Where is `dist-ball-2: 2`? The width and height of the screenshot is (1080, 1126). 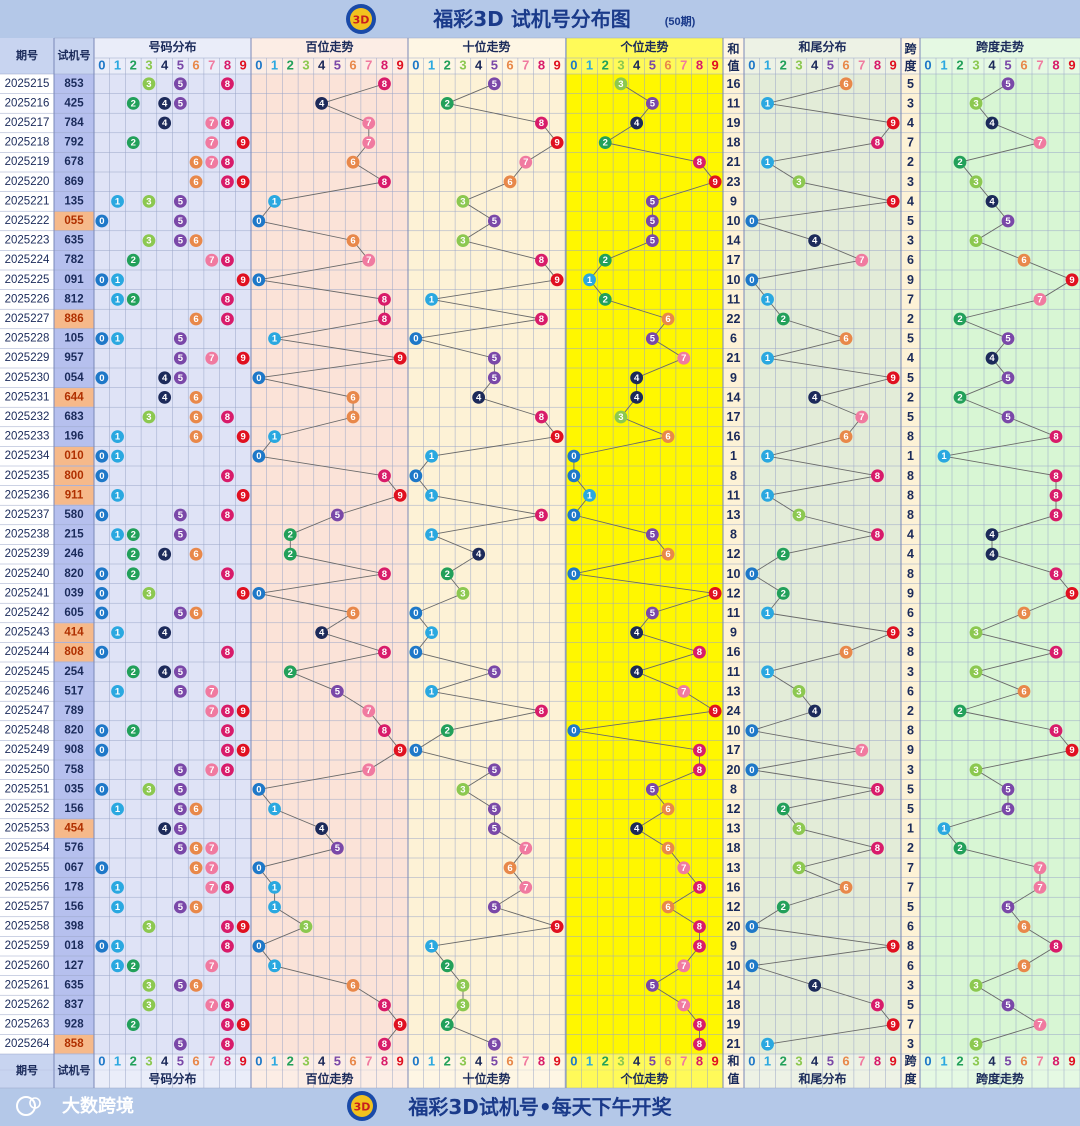 dist-ball-2: 2 is located at coordinates (133, 672).